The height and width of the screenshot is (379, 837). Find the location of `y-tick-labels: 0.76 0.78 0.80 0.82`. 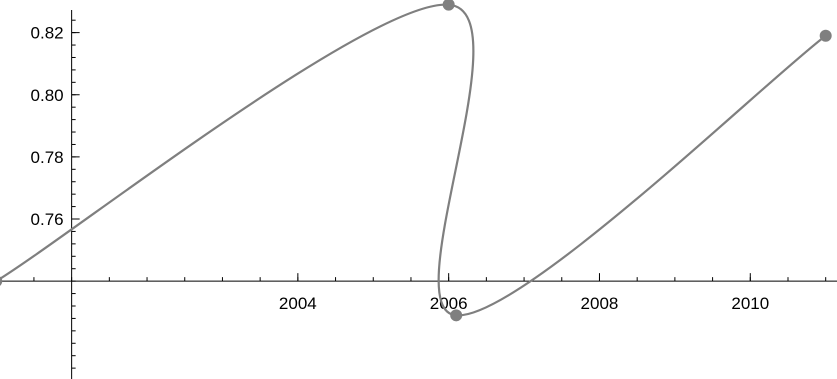

y-tick-labels: 0.76 0.78 0.80 0.82 is located at coordinates (47, 126).